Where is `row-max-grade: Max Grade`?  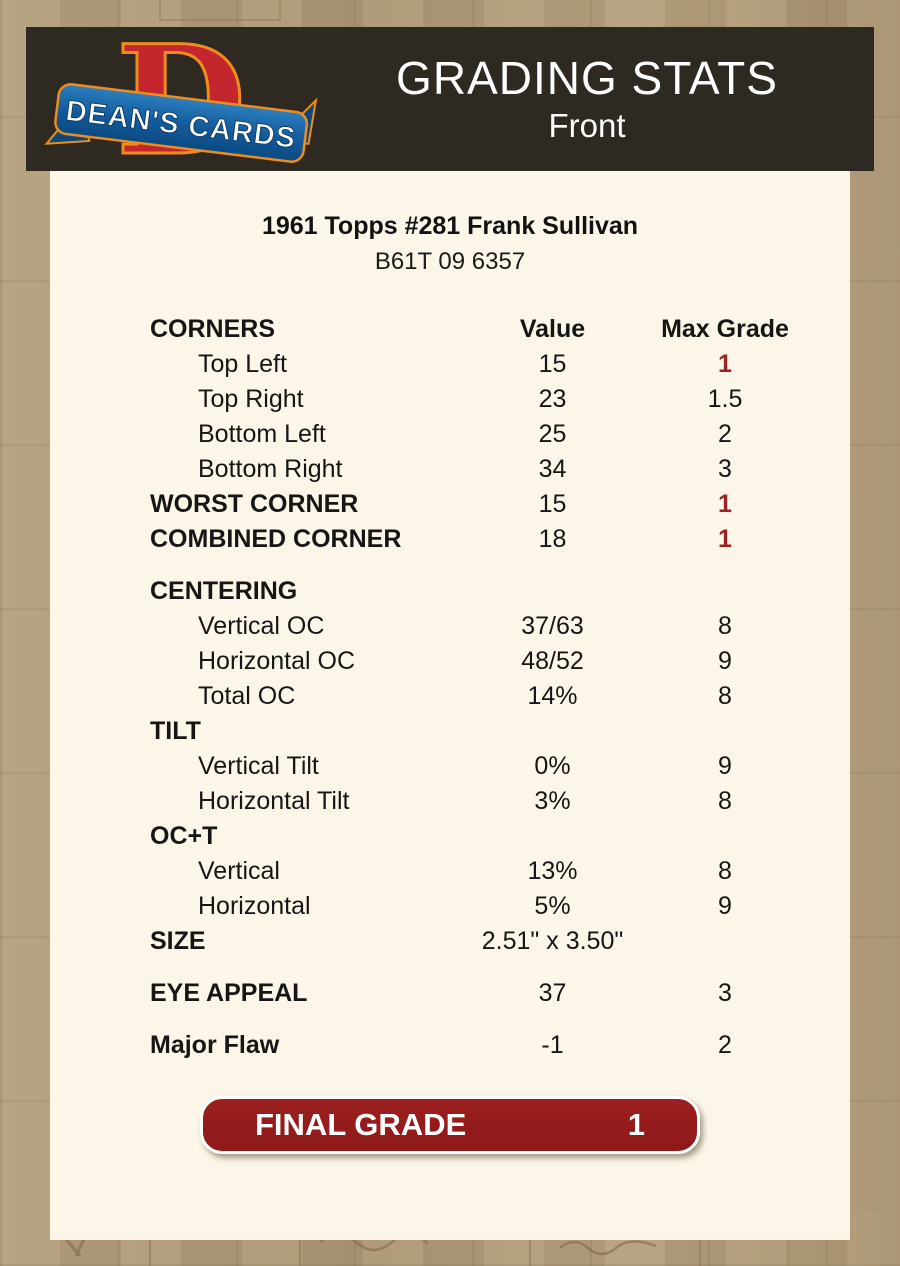 row-max-grade: Max Grade is located at coordinates (725, 329).